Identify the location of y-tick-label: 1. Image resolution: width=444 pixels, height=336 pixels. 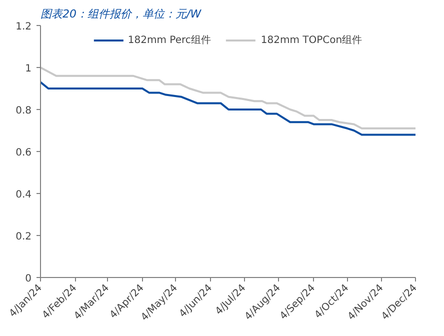
(28, 69).